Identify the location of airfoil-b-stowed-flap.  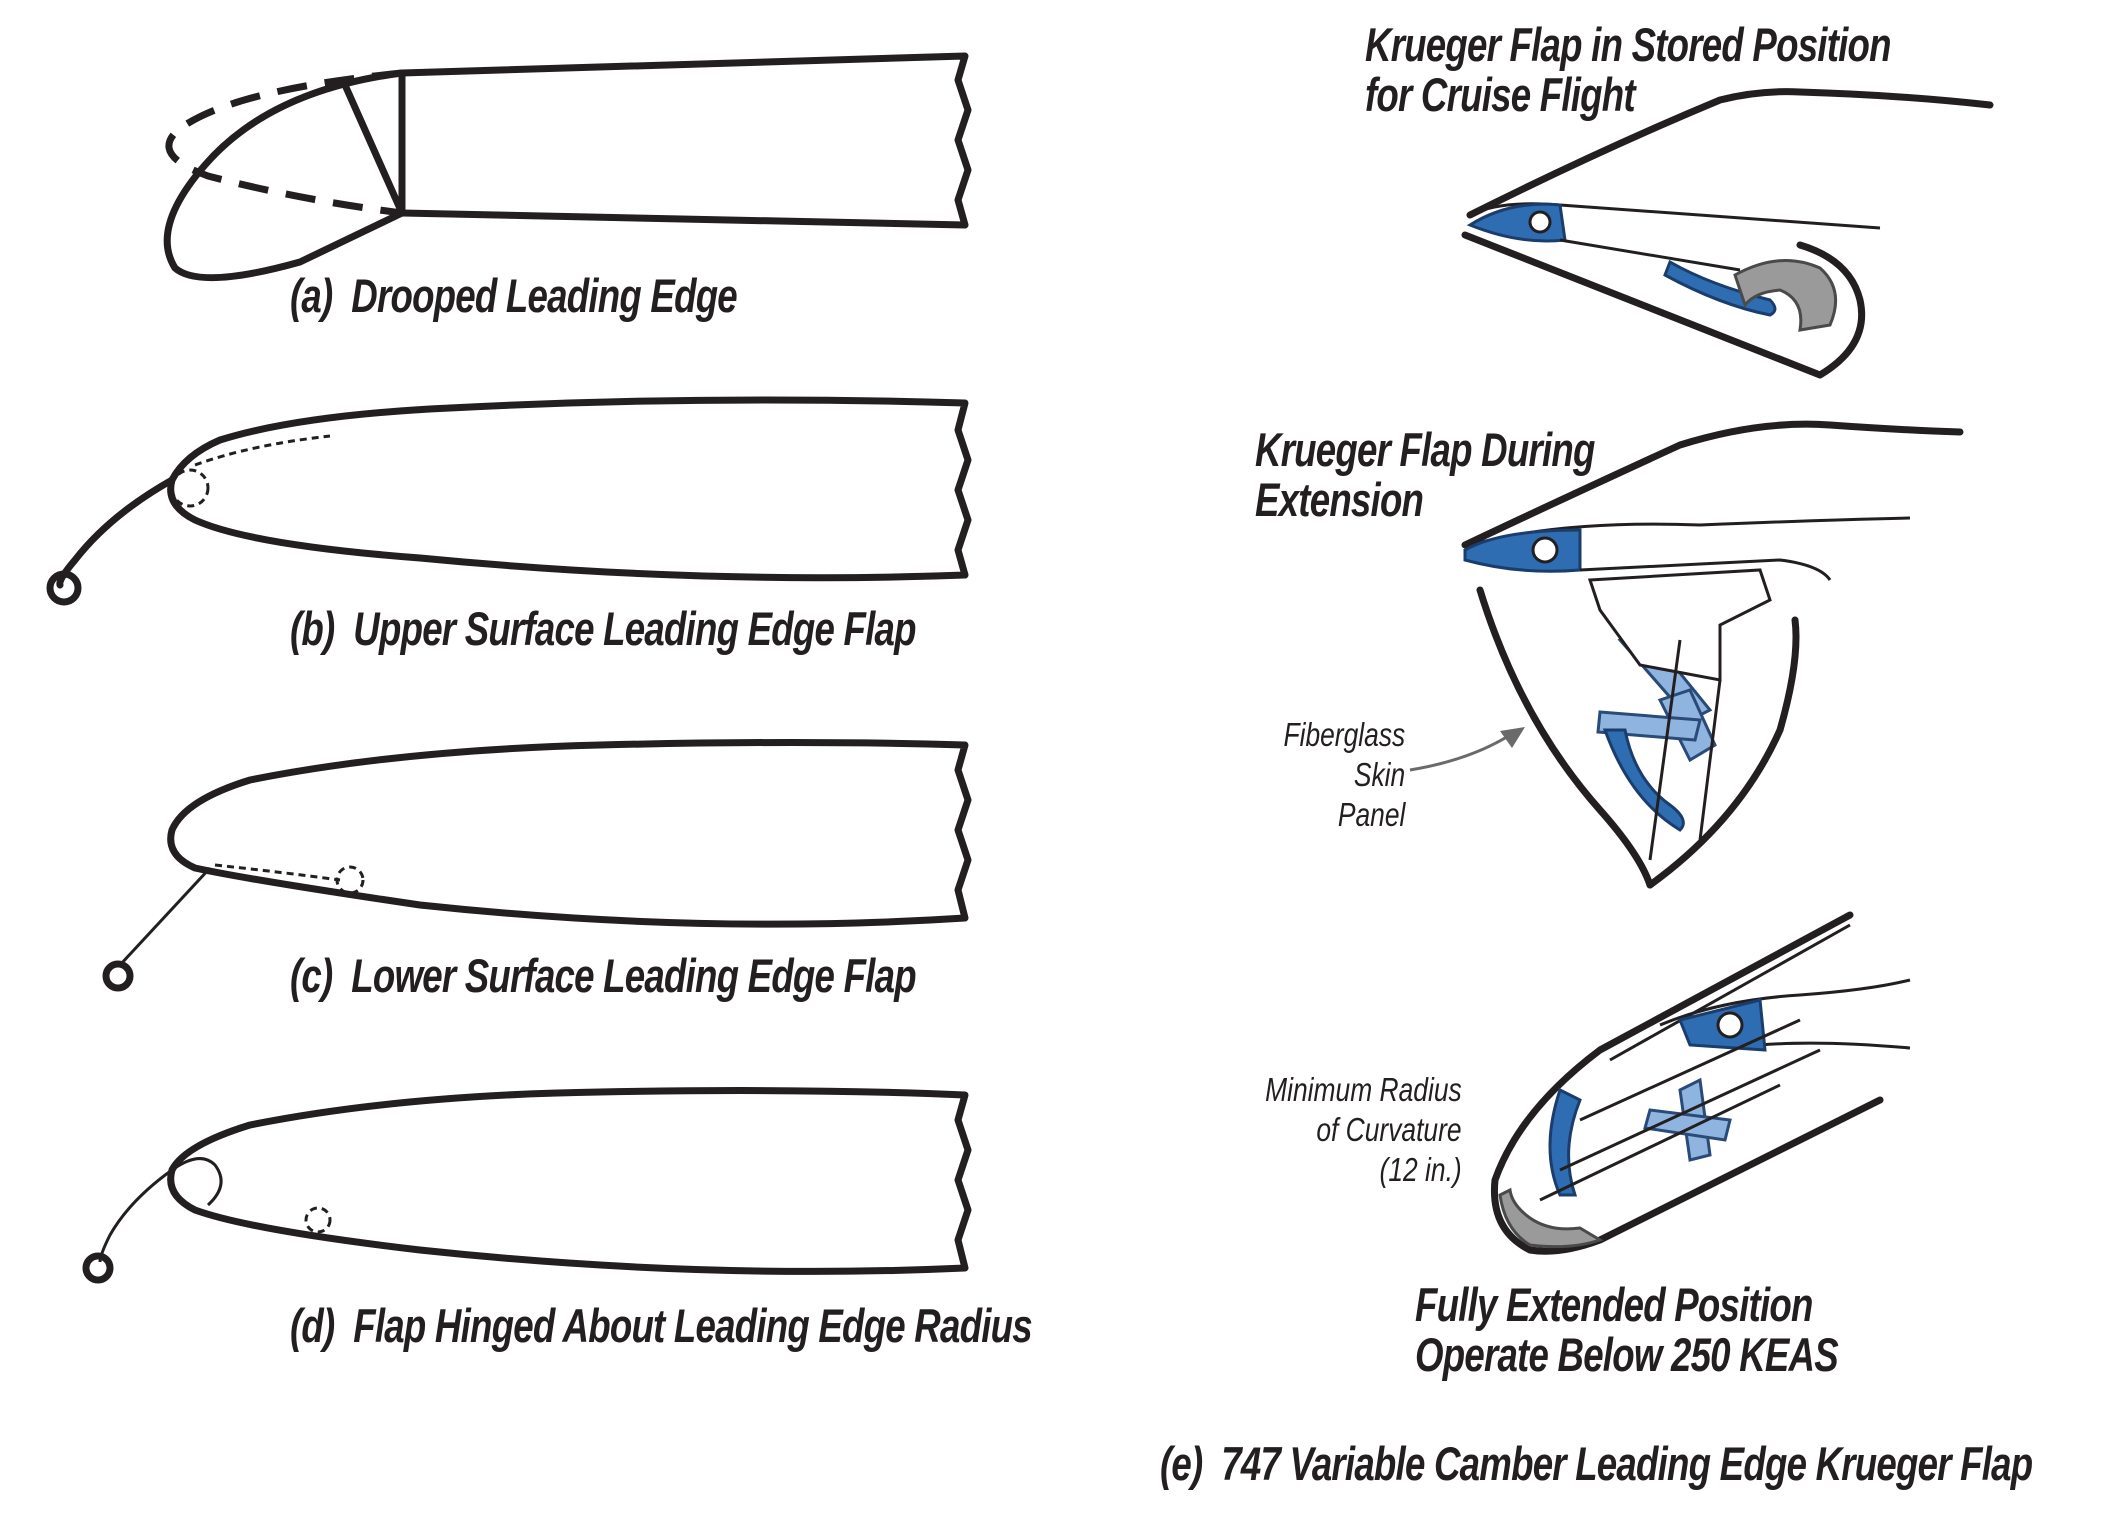
(262, 450).